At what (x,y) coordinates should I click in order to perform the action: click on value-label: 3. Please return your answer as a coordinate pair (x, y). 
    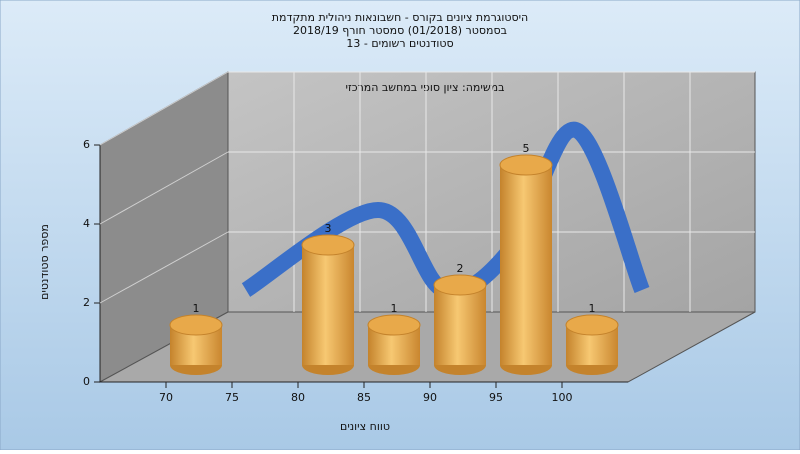
    Looking at the image, I should click on (328, 228).